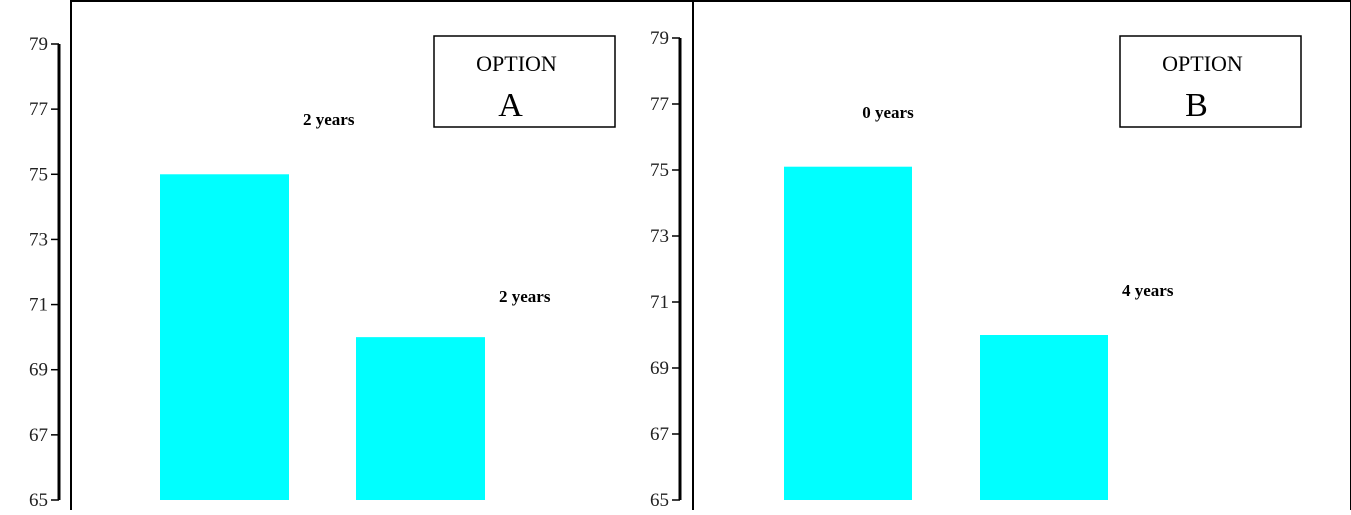  I want to click on y-tick-label-a-67: 67, so click(38, 435).